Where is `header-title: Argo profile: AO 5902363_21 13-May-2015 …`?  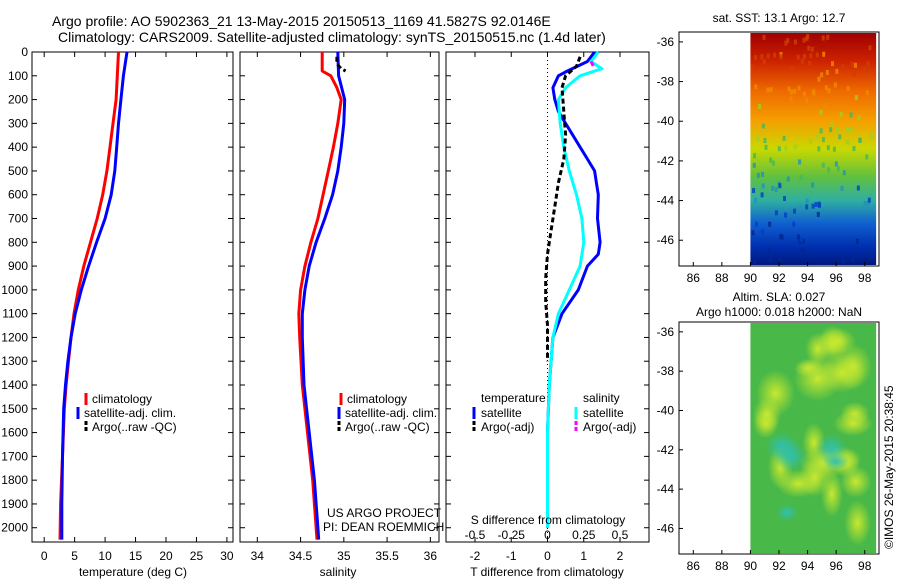 header-title: Argo profile: AO 5902363_21 13-May-2015 … is located at coordinates (301, 21).